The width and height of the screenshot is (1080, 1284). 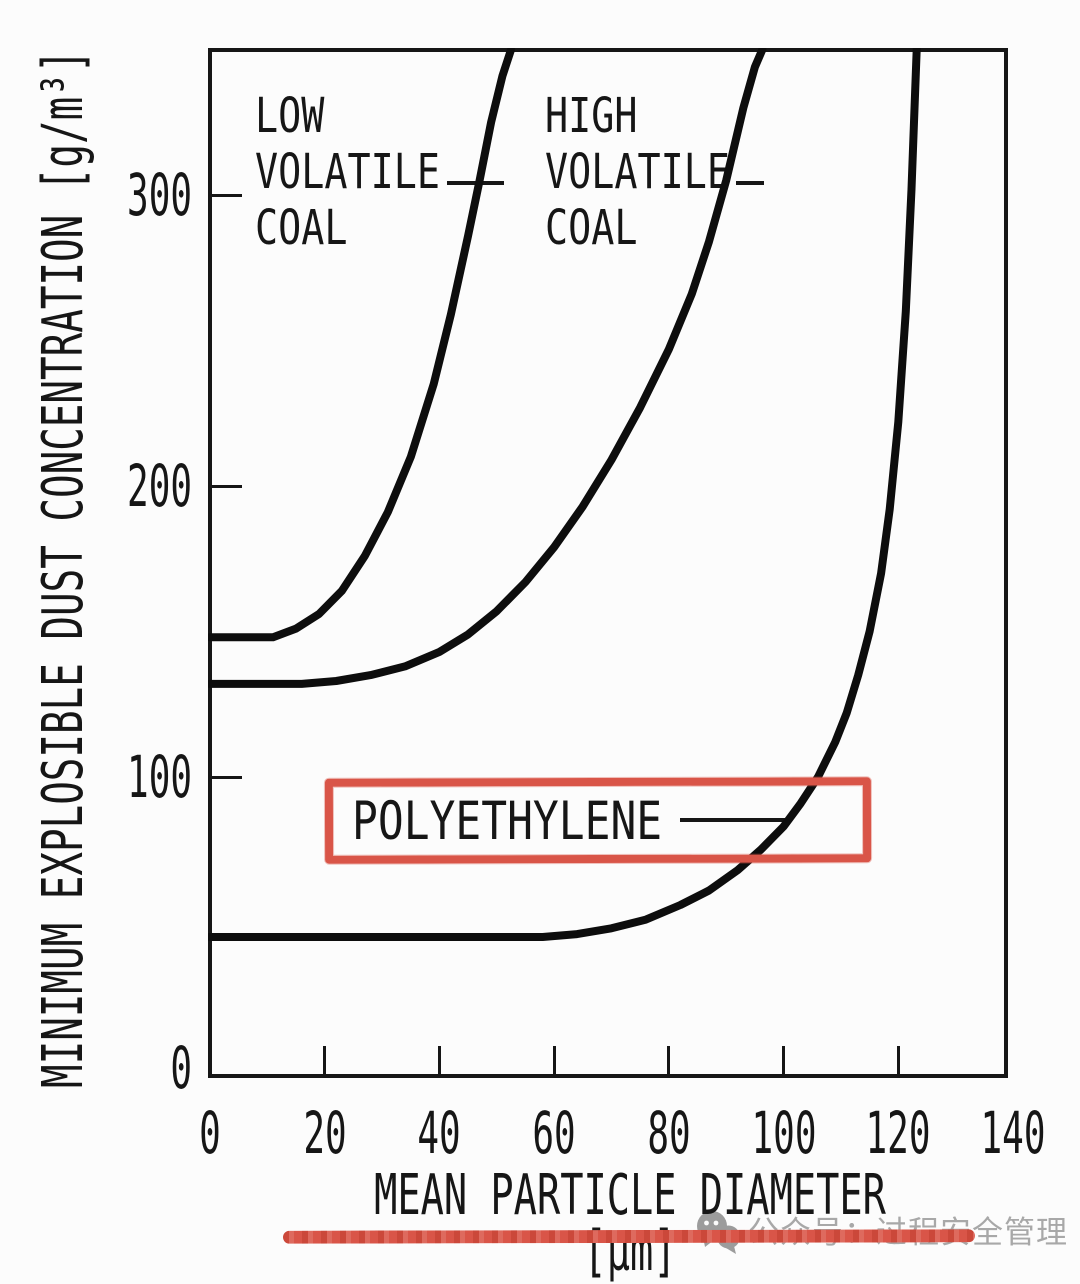 I want to click on y-tick-label: 100, so click(x=159, y=777).